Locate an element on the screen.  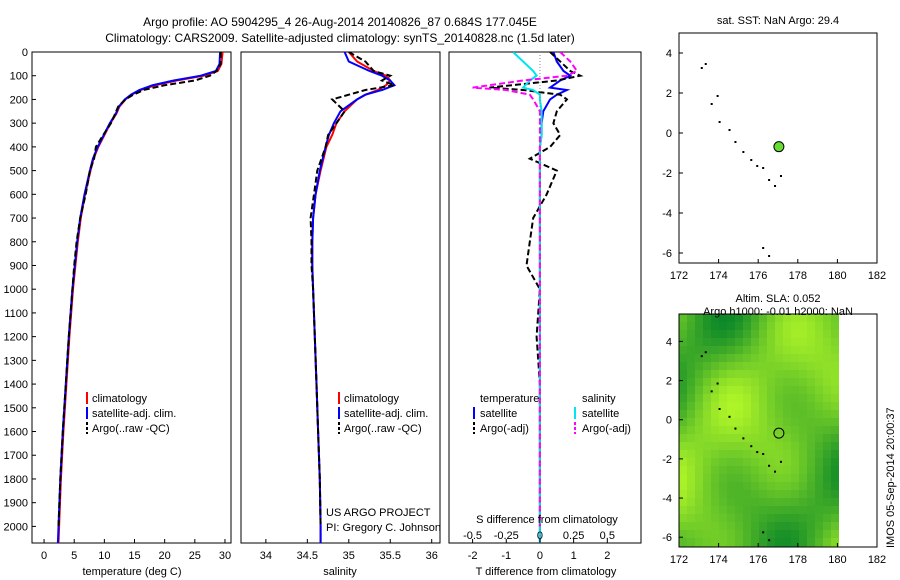
temp-ytick-label: 1600 is located at coordinates (16, 433).